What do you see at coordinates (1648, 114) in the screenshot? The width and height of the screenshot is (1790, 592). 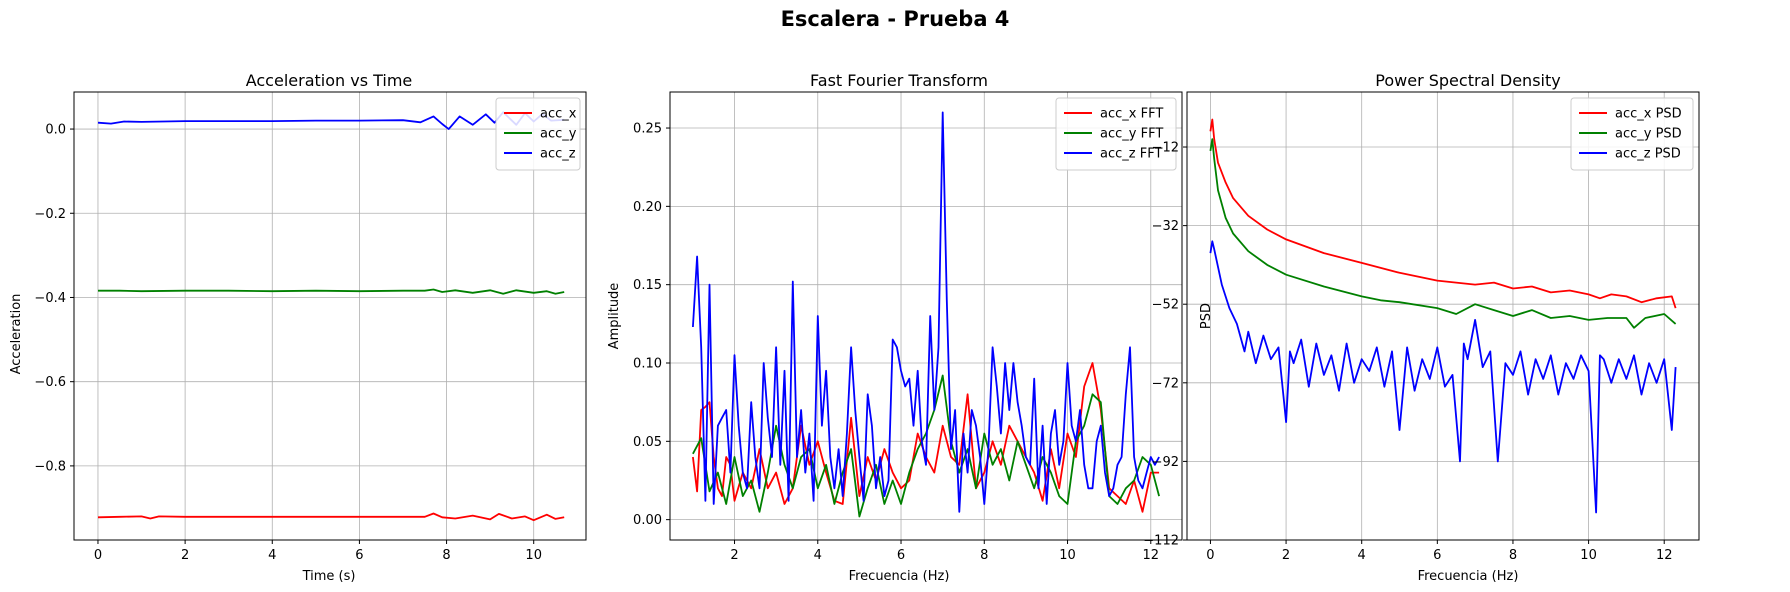 I see `legend-label: acc_x PSD` at bounding box center [1648, 114].